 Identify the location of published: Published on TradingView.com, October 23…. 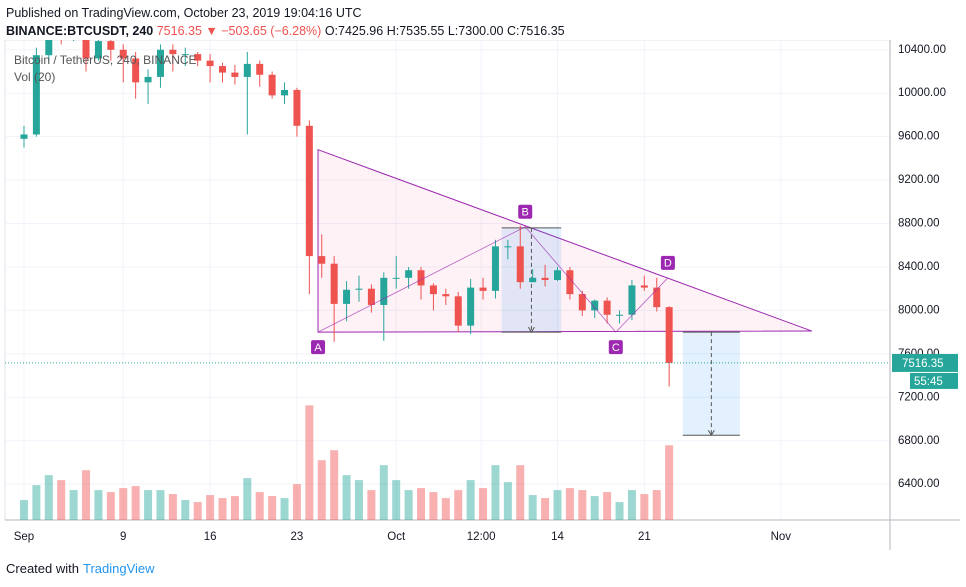
(184, 13).